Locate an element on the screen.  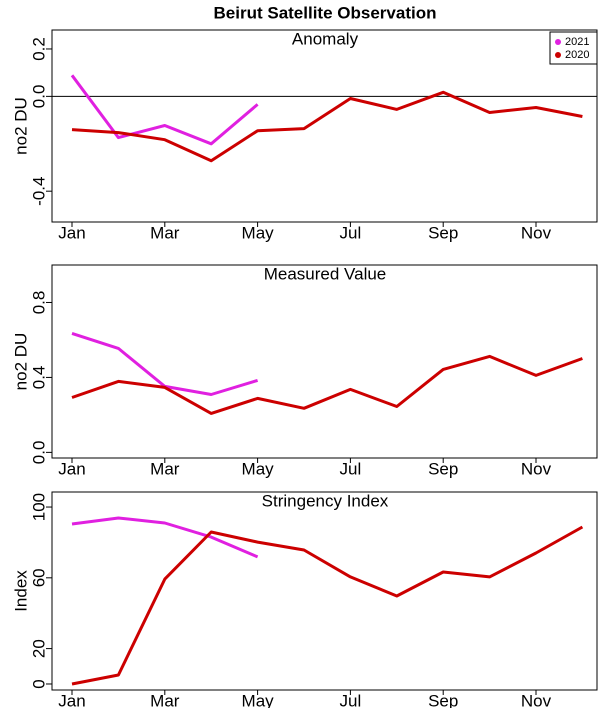
panel-title: Anomaly is located at coordinates (325, 38).